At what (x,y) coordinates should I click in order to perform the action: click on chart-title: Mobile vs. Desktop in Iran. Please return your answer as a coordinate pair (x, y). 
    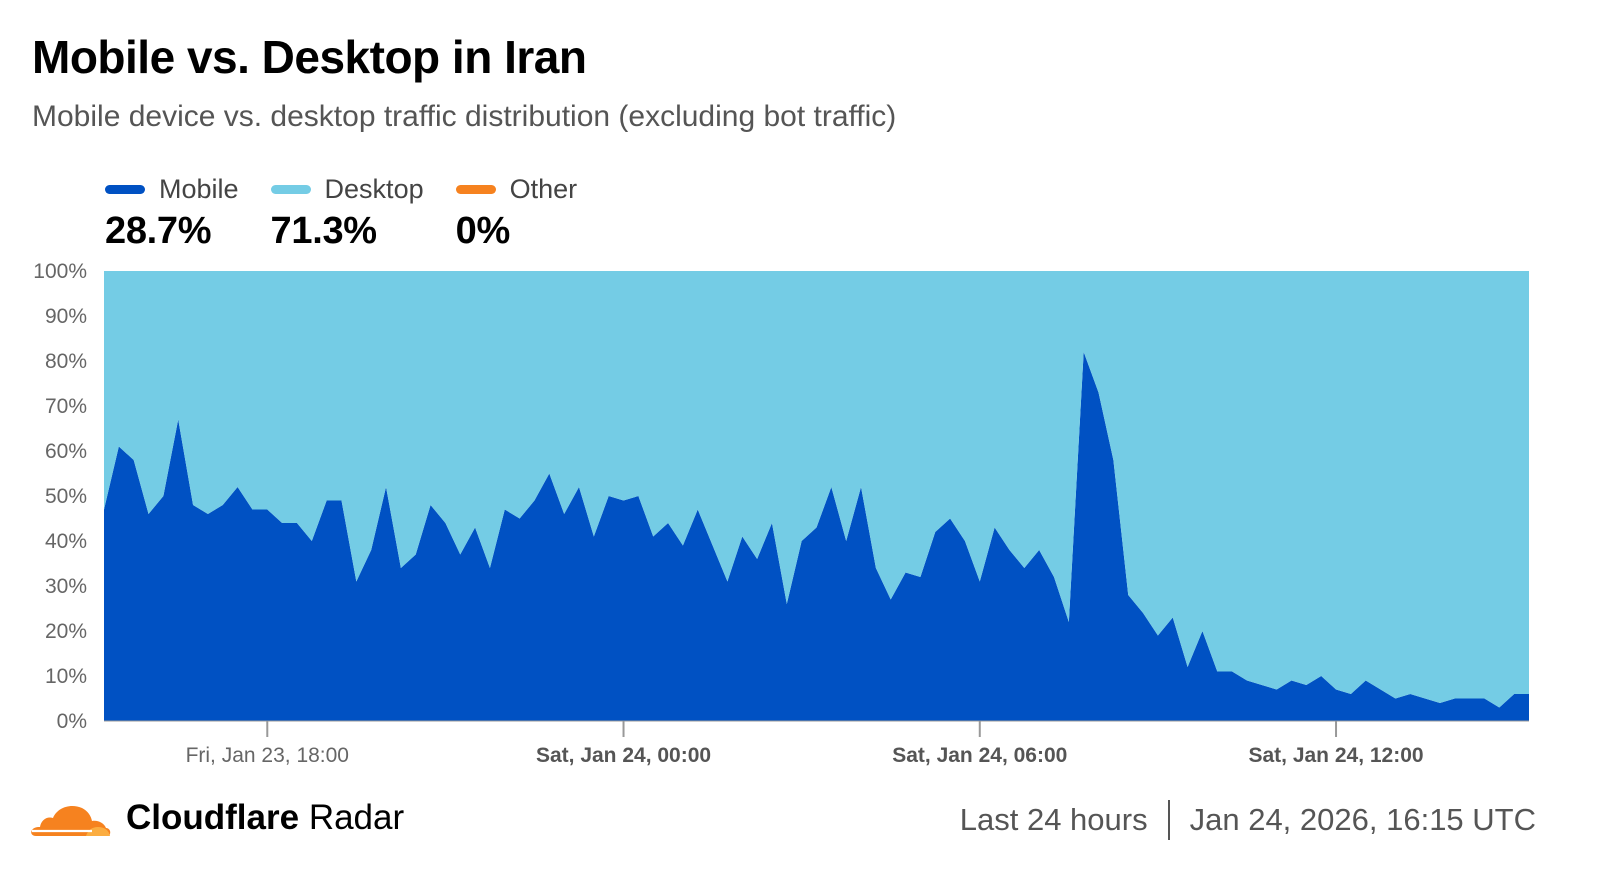
    Looking at the image, I should click on (309, 57).